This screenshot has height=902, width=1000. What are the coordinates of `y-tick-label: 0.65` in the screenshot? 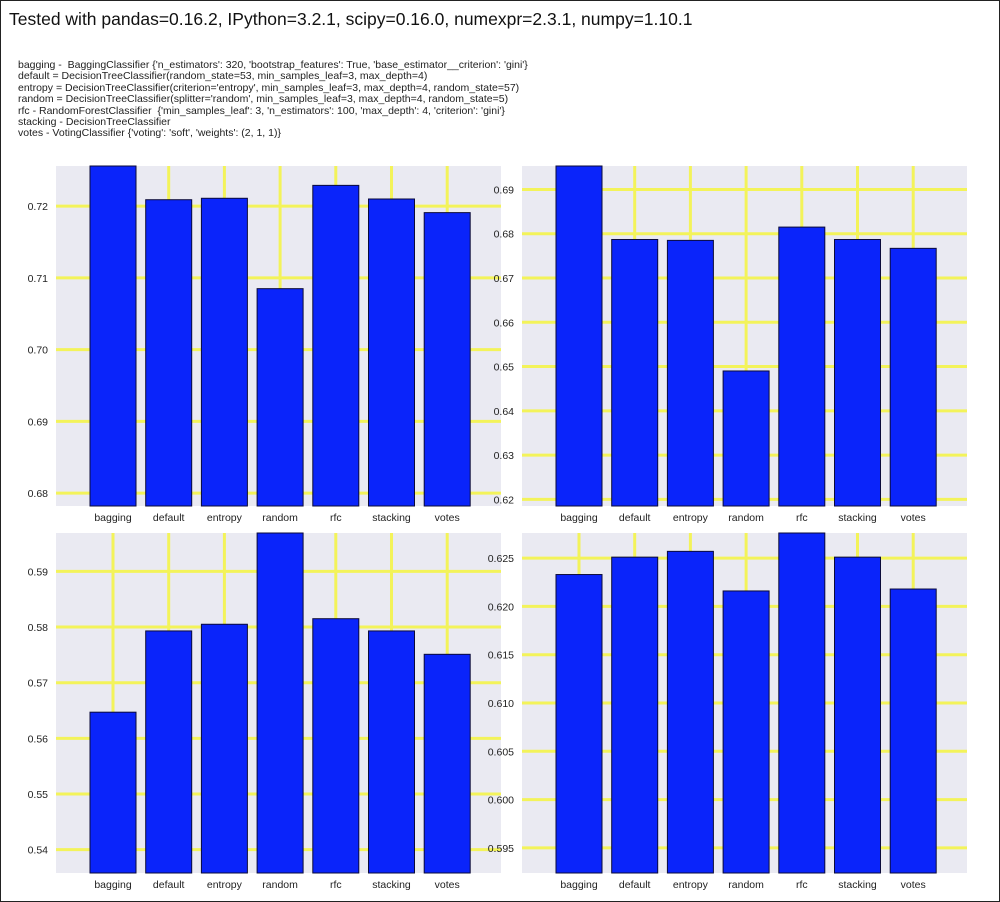 It's located at (504, 368).